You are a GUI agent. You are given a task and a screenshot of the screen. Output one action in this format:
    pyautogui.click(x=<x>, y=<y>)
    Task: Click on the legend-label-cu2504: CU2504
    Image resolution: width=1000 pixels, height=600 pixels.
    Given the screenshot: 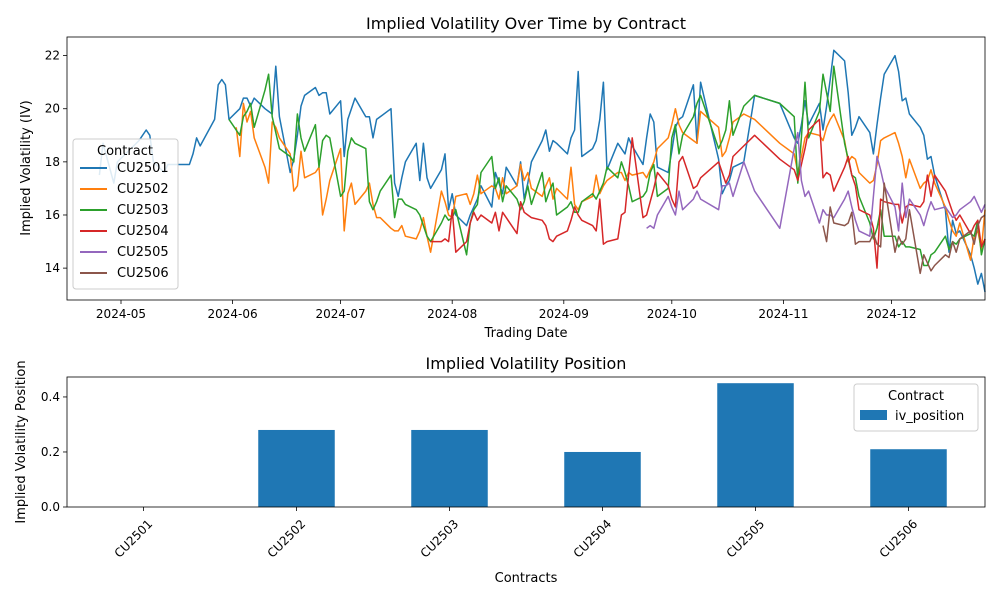 What is the action you would take?
    pyautogui.click(x=143, y=231)
    